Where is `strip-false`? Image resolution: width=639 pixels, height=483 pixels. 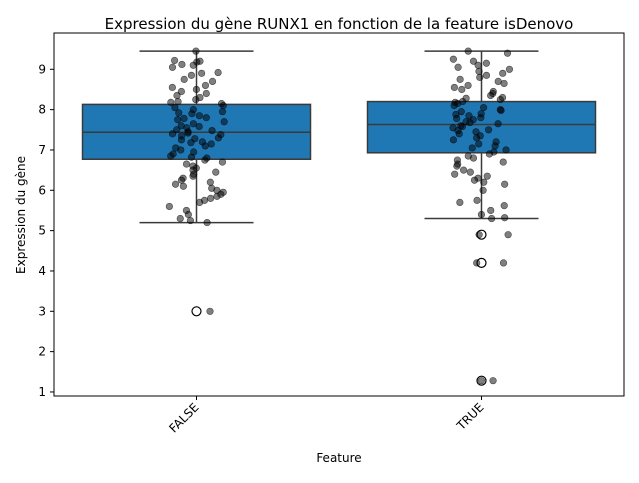
strip-false is located at coordinates (196, 181).